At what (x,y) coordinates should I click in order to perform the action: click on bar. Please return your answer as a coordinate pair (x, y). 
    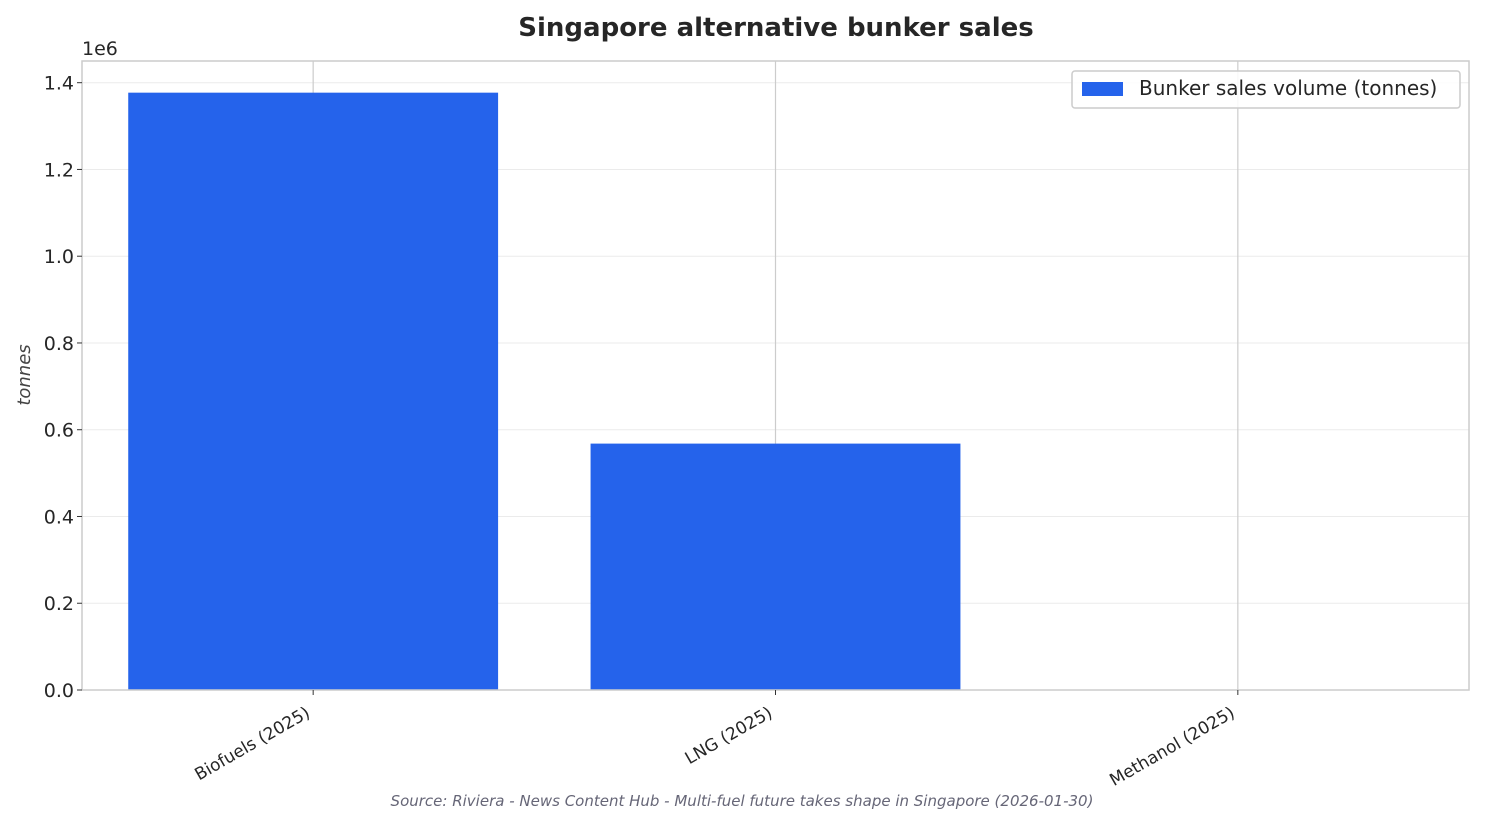
    Looking at the image, I should click on (775, 566).